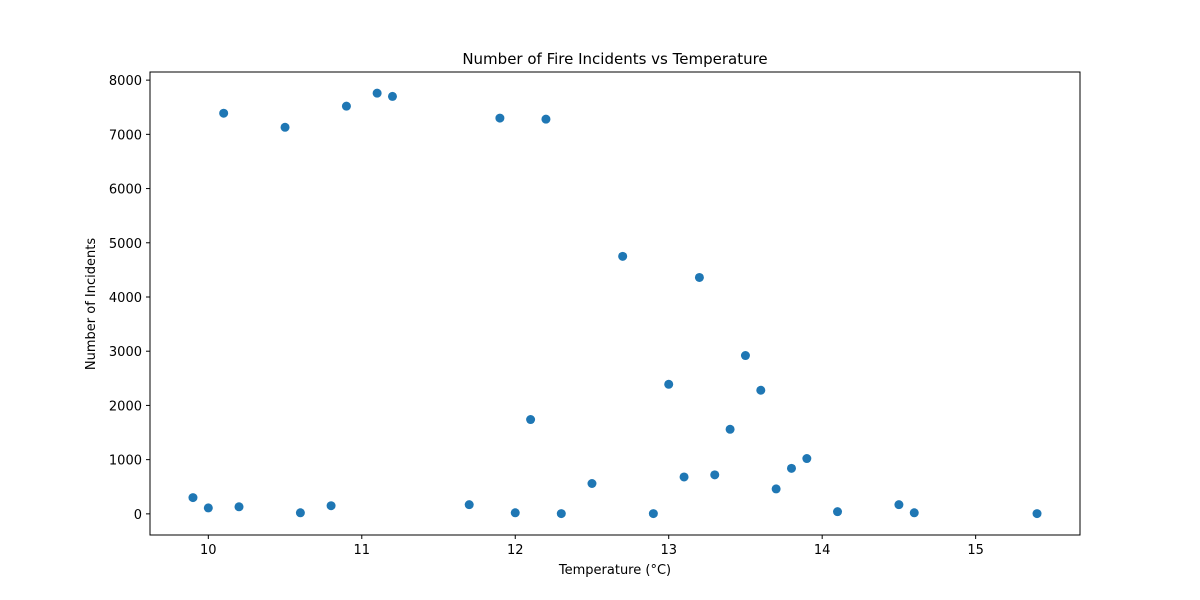 The width and height of the screenshot is (1200, 600). What do you see at coordinates (125, 406) in the screenshot?
I see `y-tick-label: 2000` at bounding box center [125, 406].